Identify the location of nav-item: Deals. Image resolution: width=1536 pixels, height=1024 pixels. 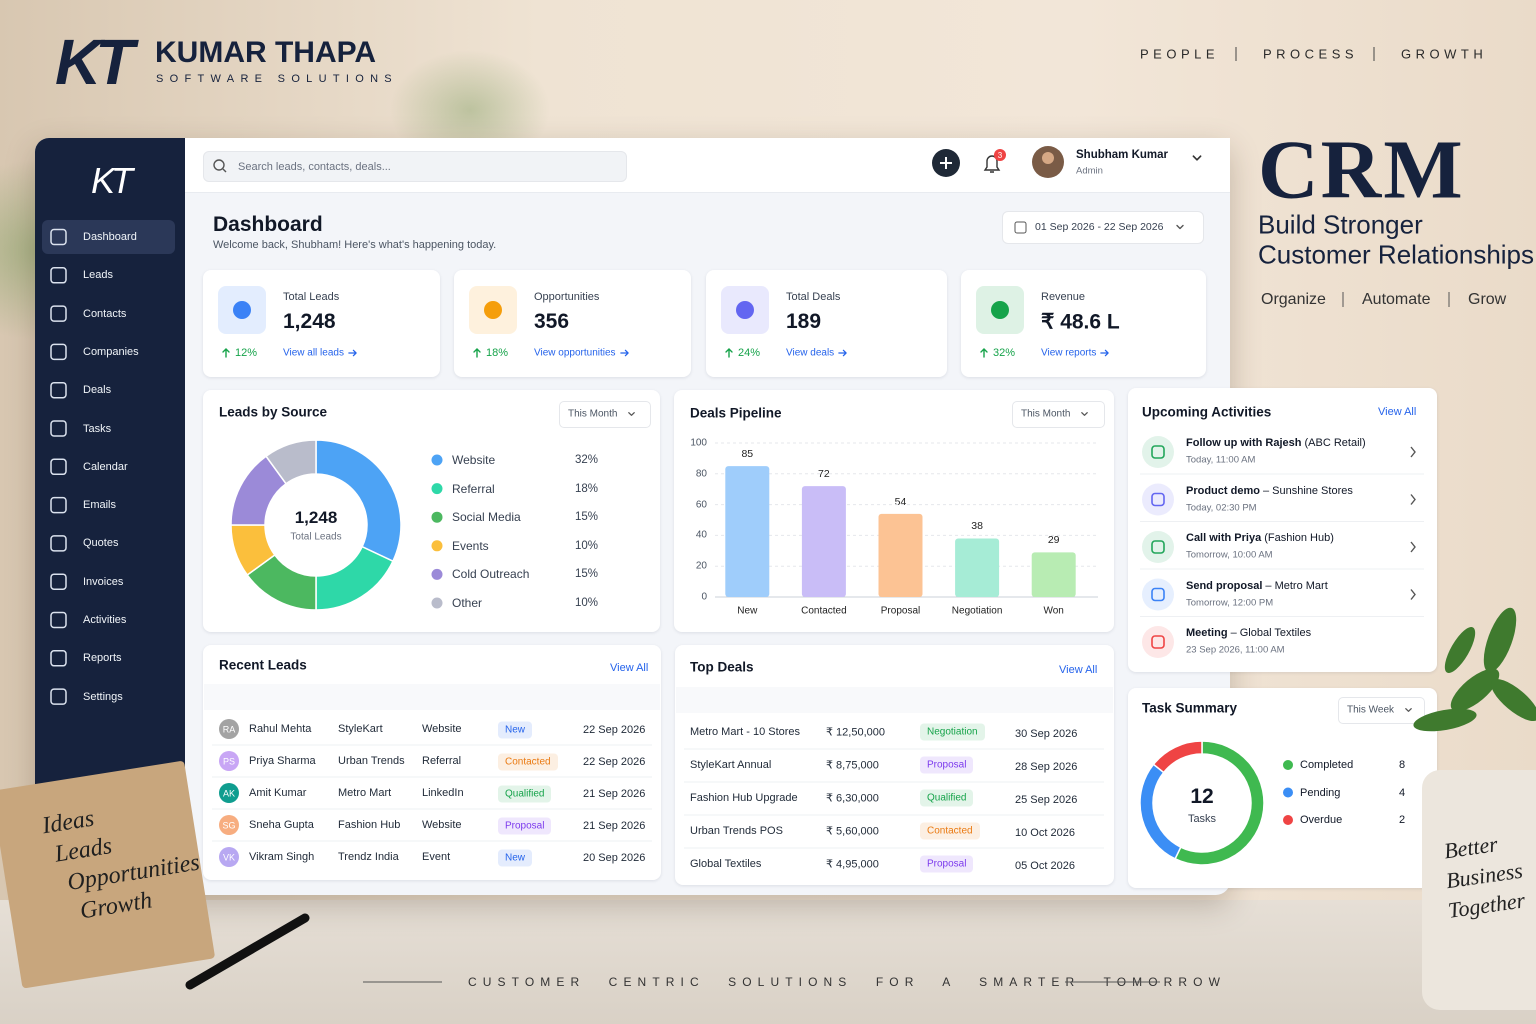
(97, 390).